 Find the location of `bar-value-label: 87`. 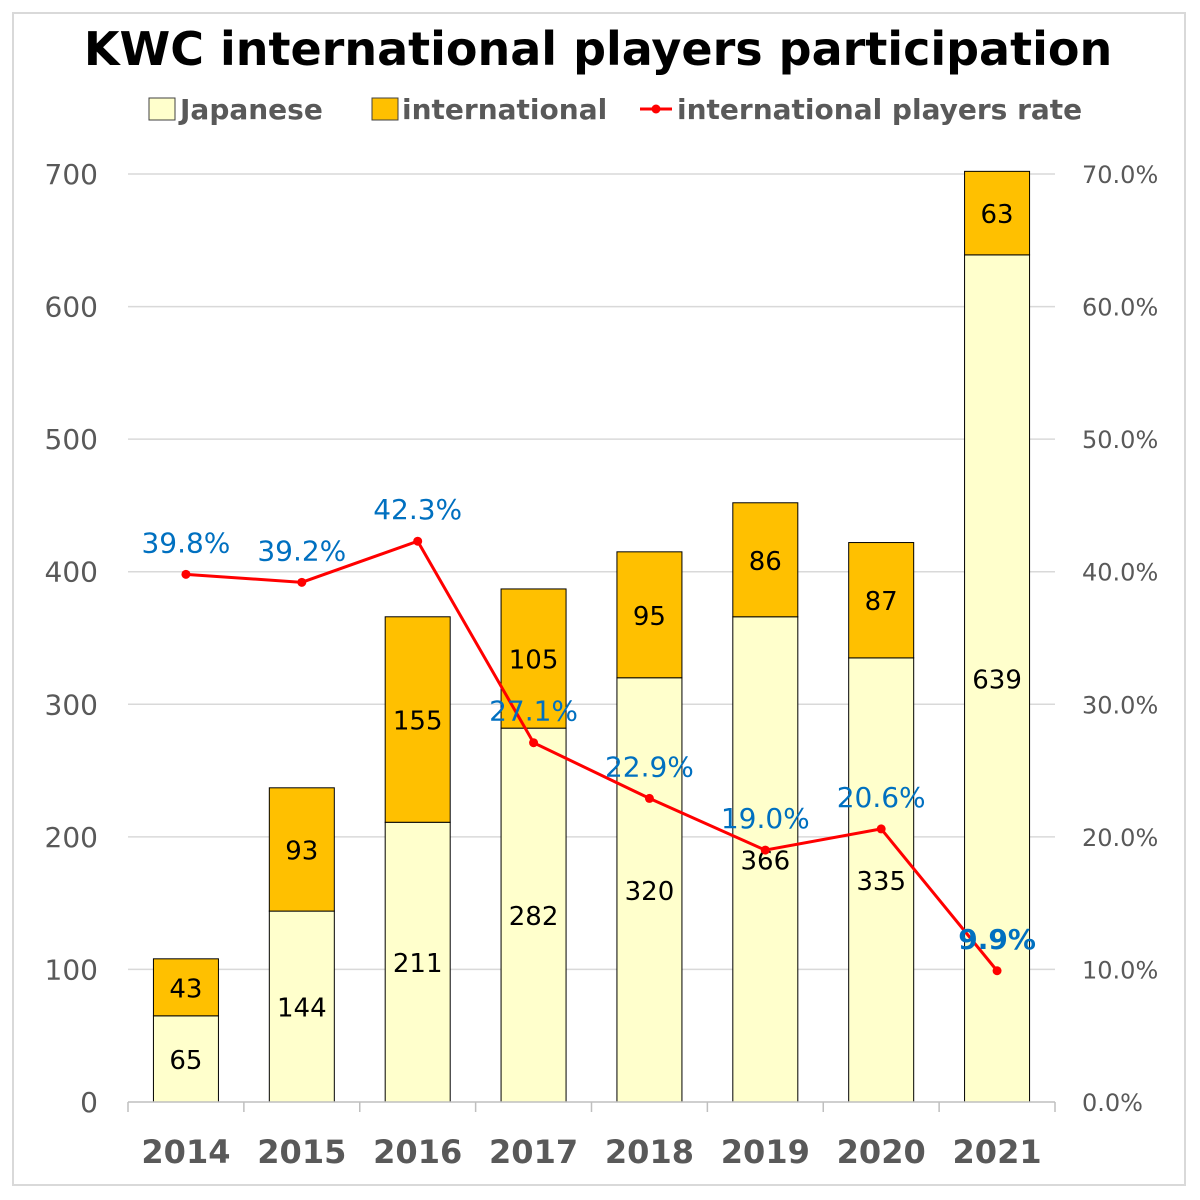

bar-value-label: 87 is located at coordinates (881, 602).